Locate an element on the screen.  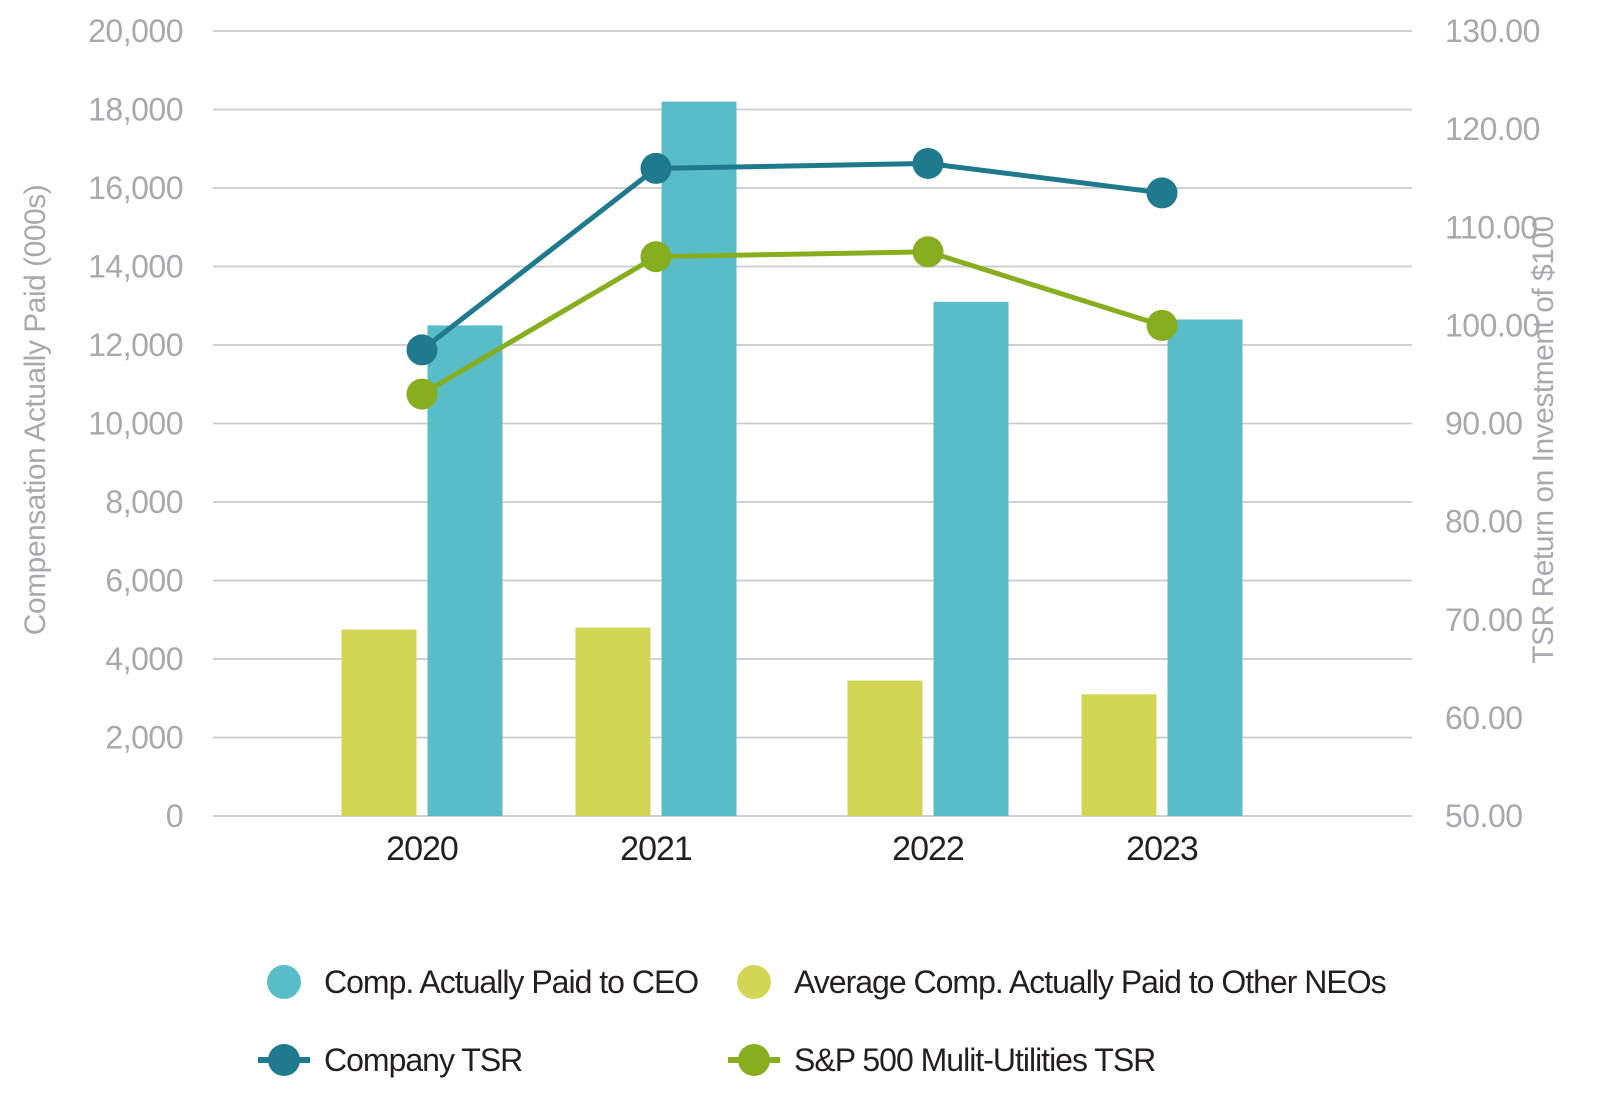
legend-swatch-sp500-tsr-icon is located at coordinates (754, 1060).